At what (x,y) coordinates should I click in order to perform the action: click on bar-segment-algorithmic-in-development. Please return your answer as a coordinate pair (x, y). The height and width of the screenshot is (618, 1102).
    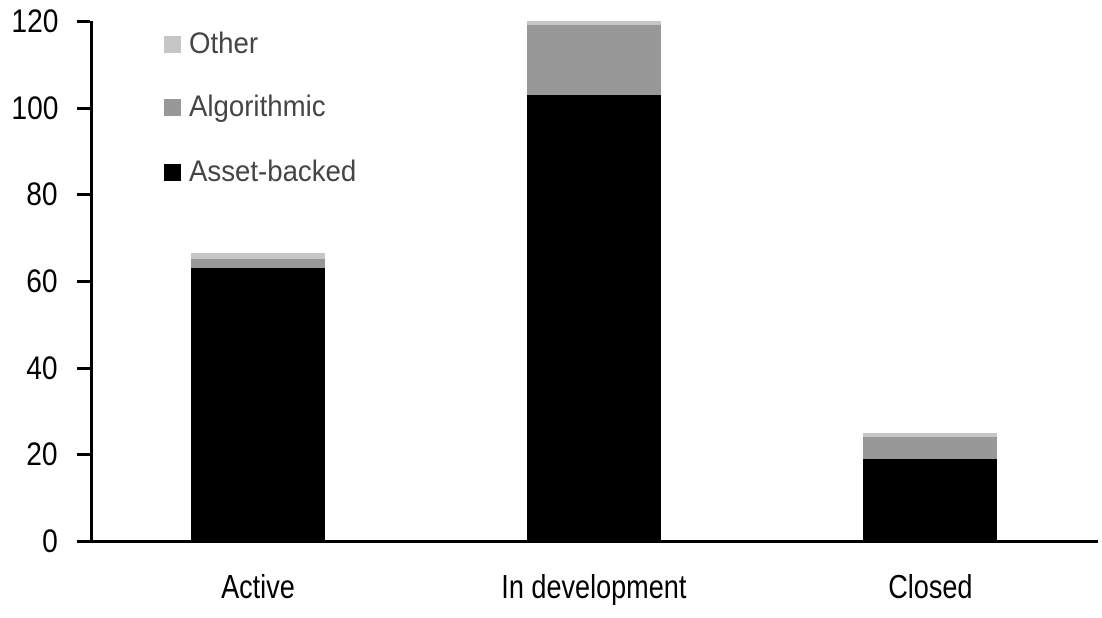
    Looking at the image, I should click on (594, 60).